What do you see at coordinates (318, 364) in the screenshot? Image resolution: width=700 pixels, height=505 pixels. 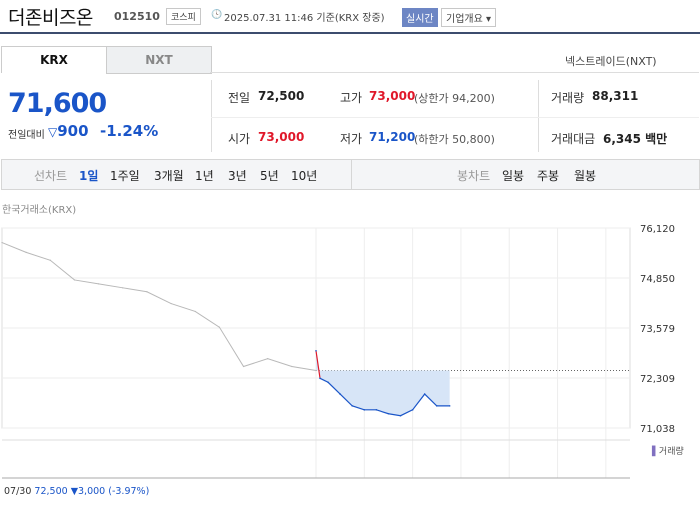 I see `series-today-up-segment` at bounding box center [318, 364].